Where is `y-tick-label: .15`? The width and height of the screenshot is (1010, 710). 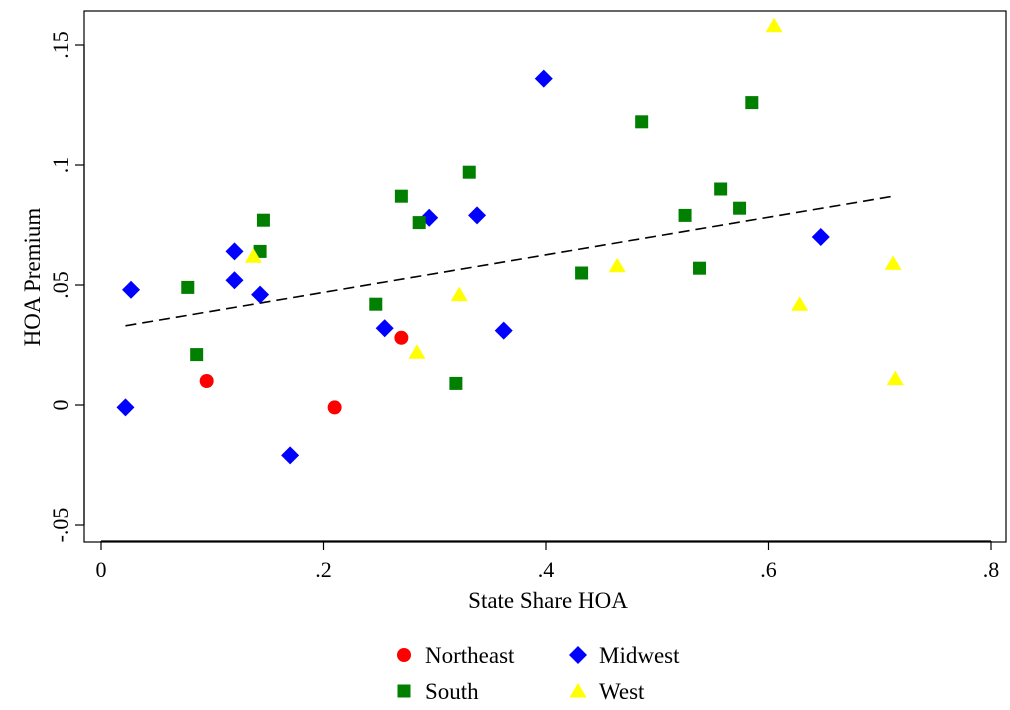
y-tick-label: .15 is located at coordinates (60, 45).